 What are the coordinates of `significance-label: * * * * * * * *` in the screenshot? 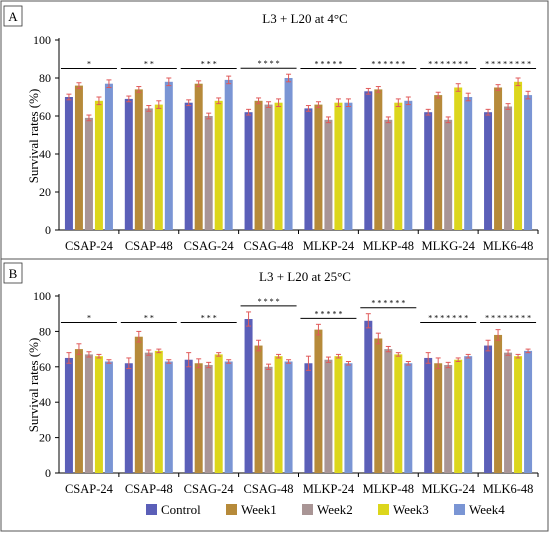 It's located at (508, 318).